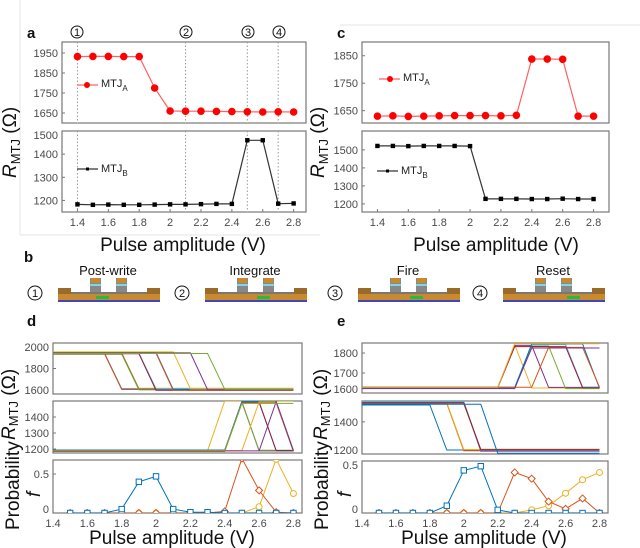 Image resolution: width=640 pixels, height=548 pixels. What do you see at coordinates (393, 282) in the screenshot?
I see `device-stage-3: 3 Fire` at bounding box center [393, 282].